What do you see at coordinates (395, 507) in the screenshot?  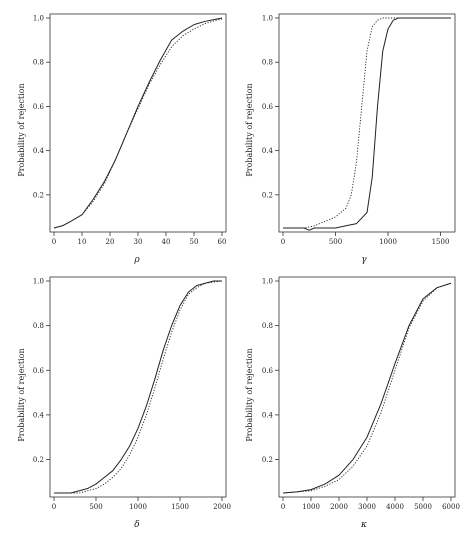 I see `x-tick-label-kappa-4000: 4000` at bounding box center [395, 507].